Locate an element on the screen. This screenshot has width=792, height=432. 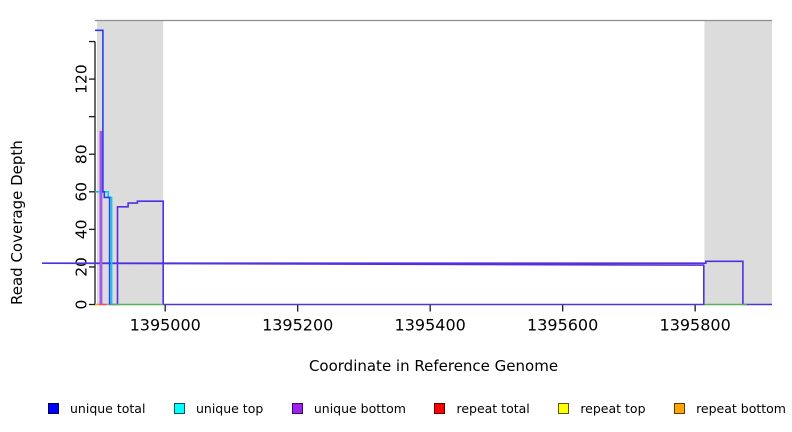
y-tick-label: 120 is located at coordinates (82, 79).